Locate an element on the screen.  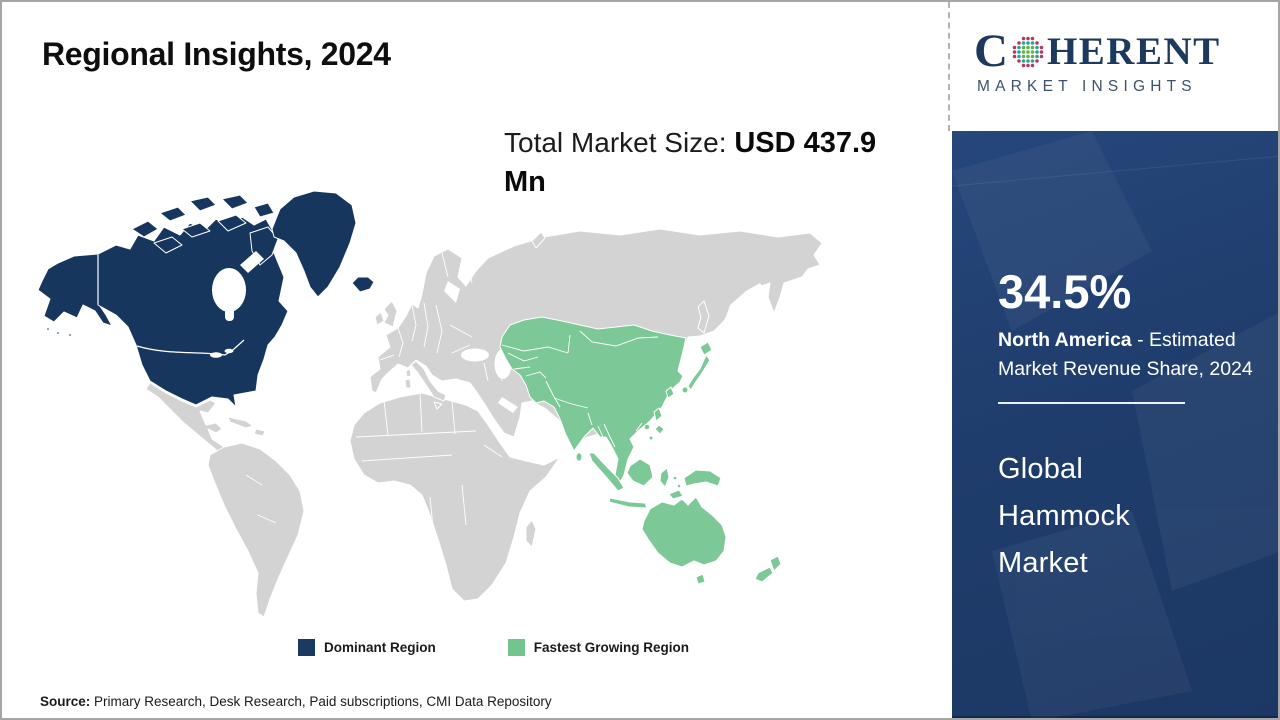
map-taiwan is located at coordinates (670, 392).